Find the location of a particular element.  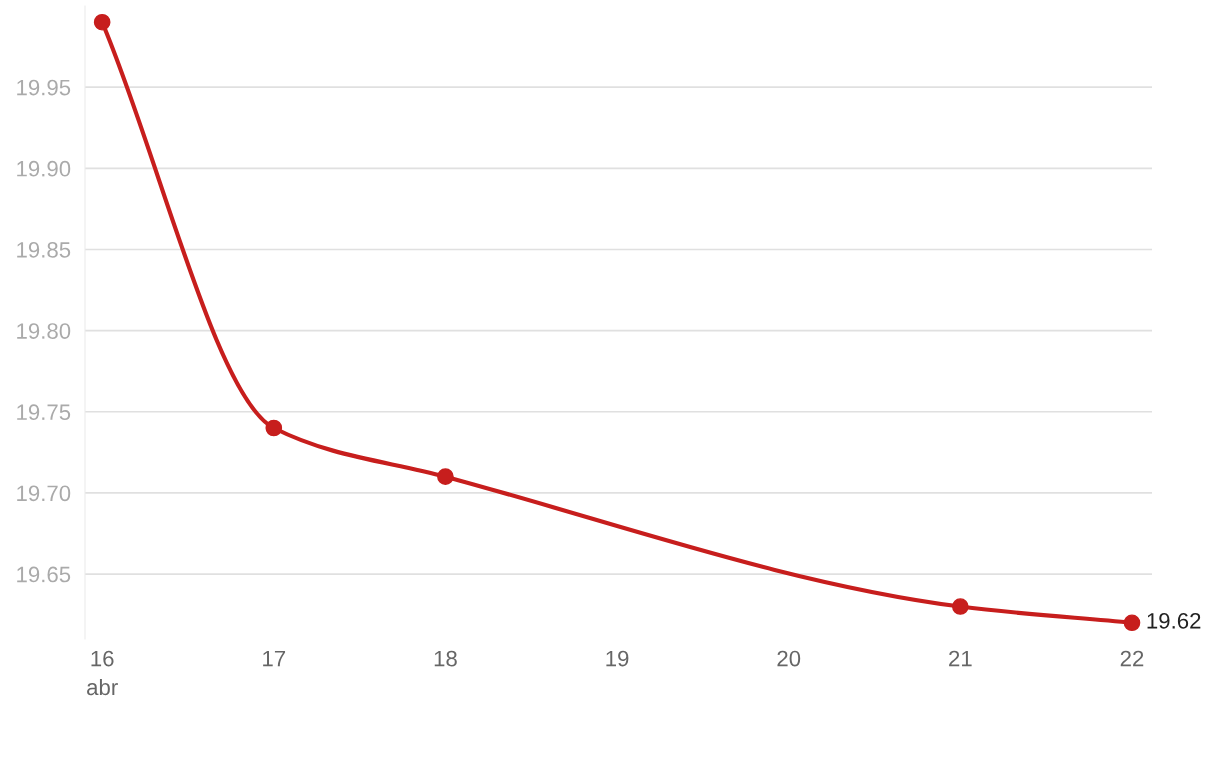

y-tick-label: 19.80 is located at coordinates (44, 331).